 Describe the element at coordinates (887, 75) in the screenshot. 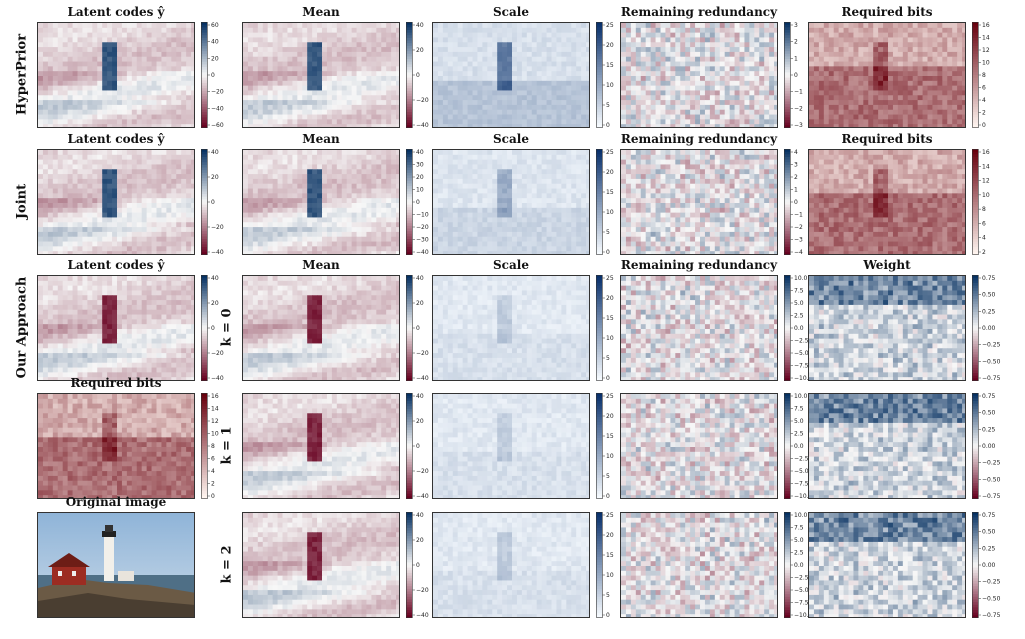

I see `heatmap-panel-r0-c4` at that location.